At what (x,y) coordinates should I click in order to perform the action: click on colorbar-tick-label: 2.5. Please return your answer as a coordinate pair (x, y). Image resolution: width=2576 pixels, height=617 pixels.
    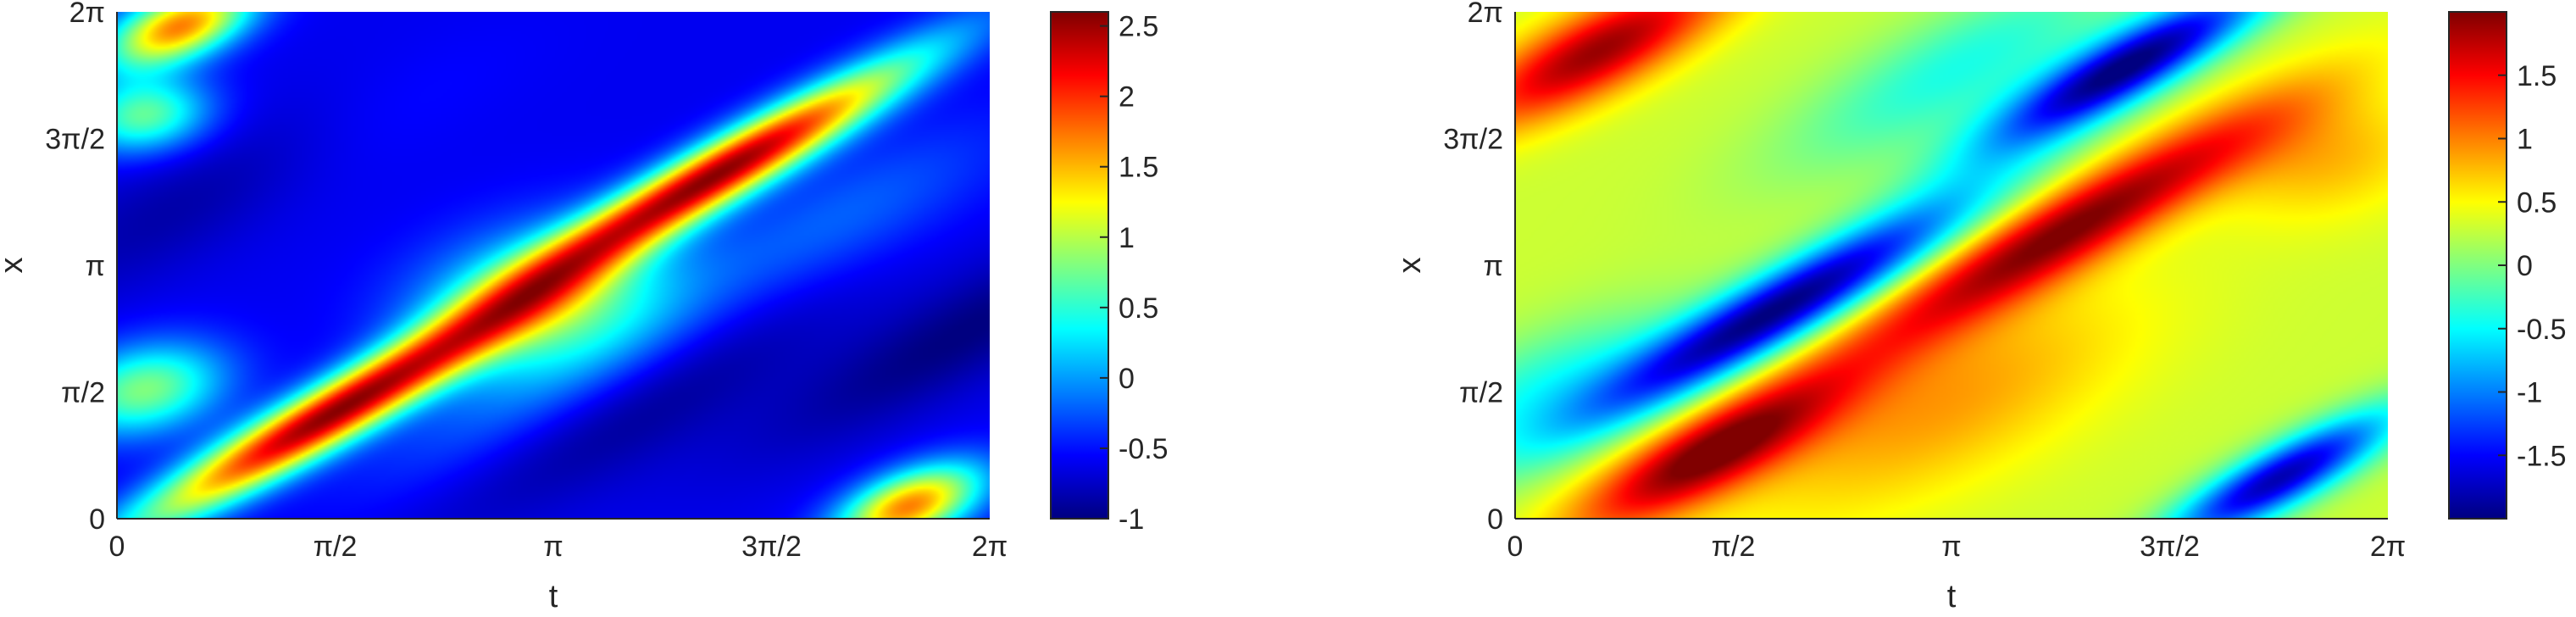
    Looking at the image, I should click on (1138, 27).